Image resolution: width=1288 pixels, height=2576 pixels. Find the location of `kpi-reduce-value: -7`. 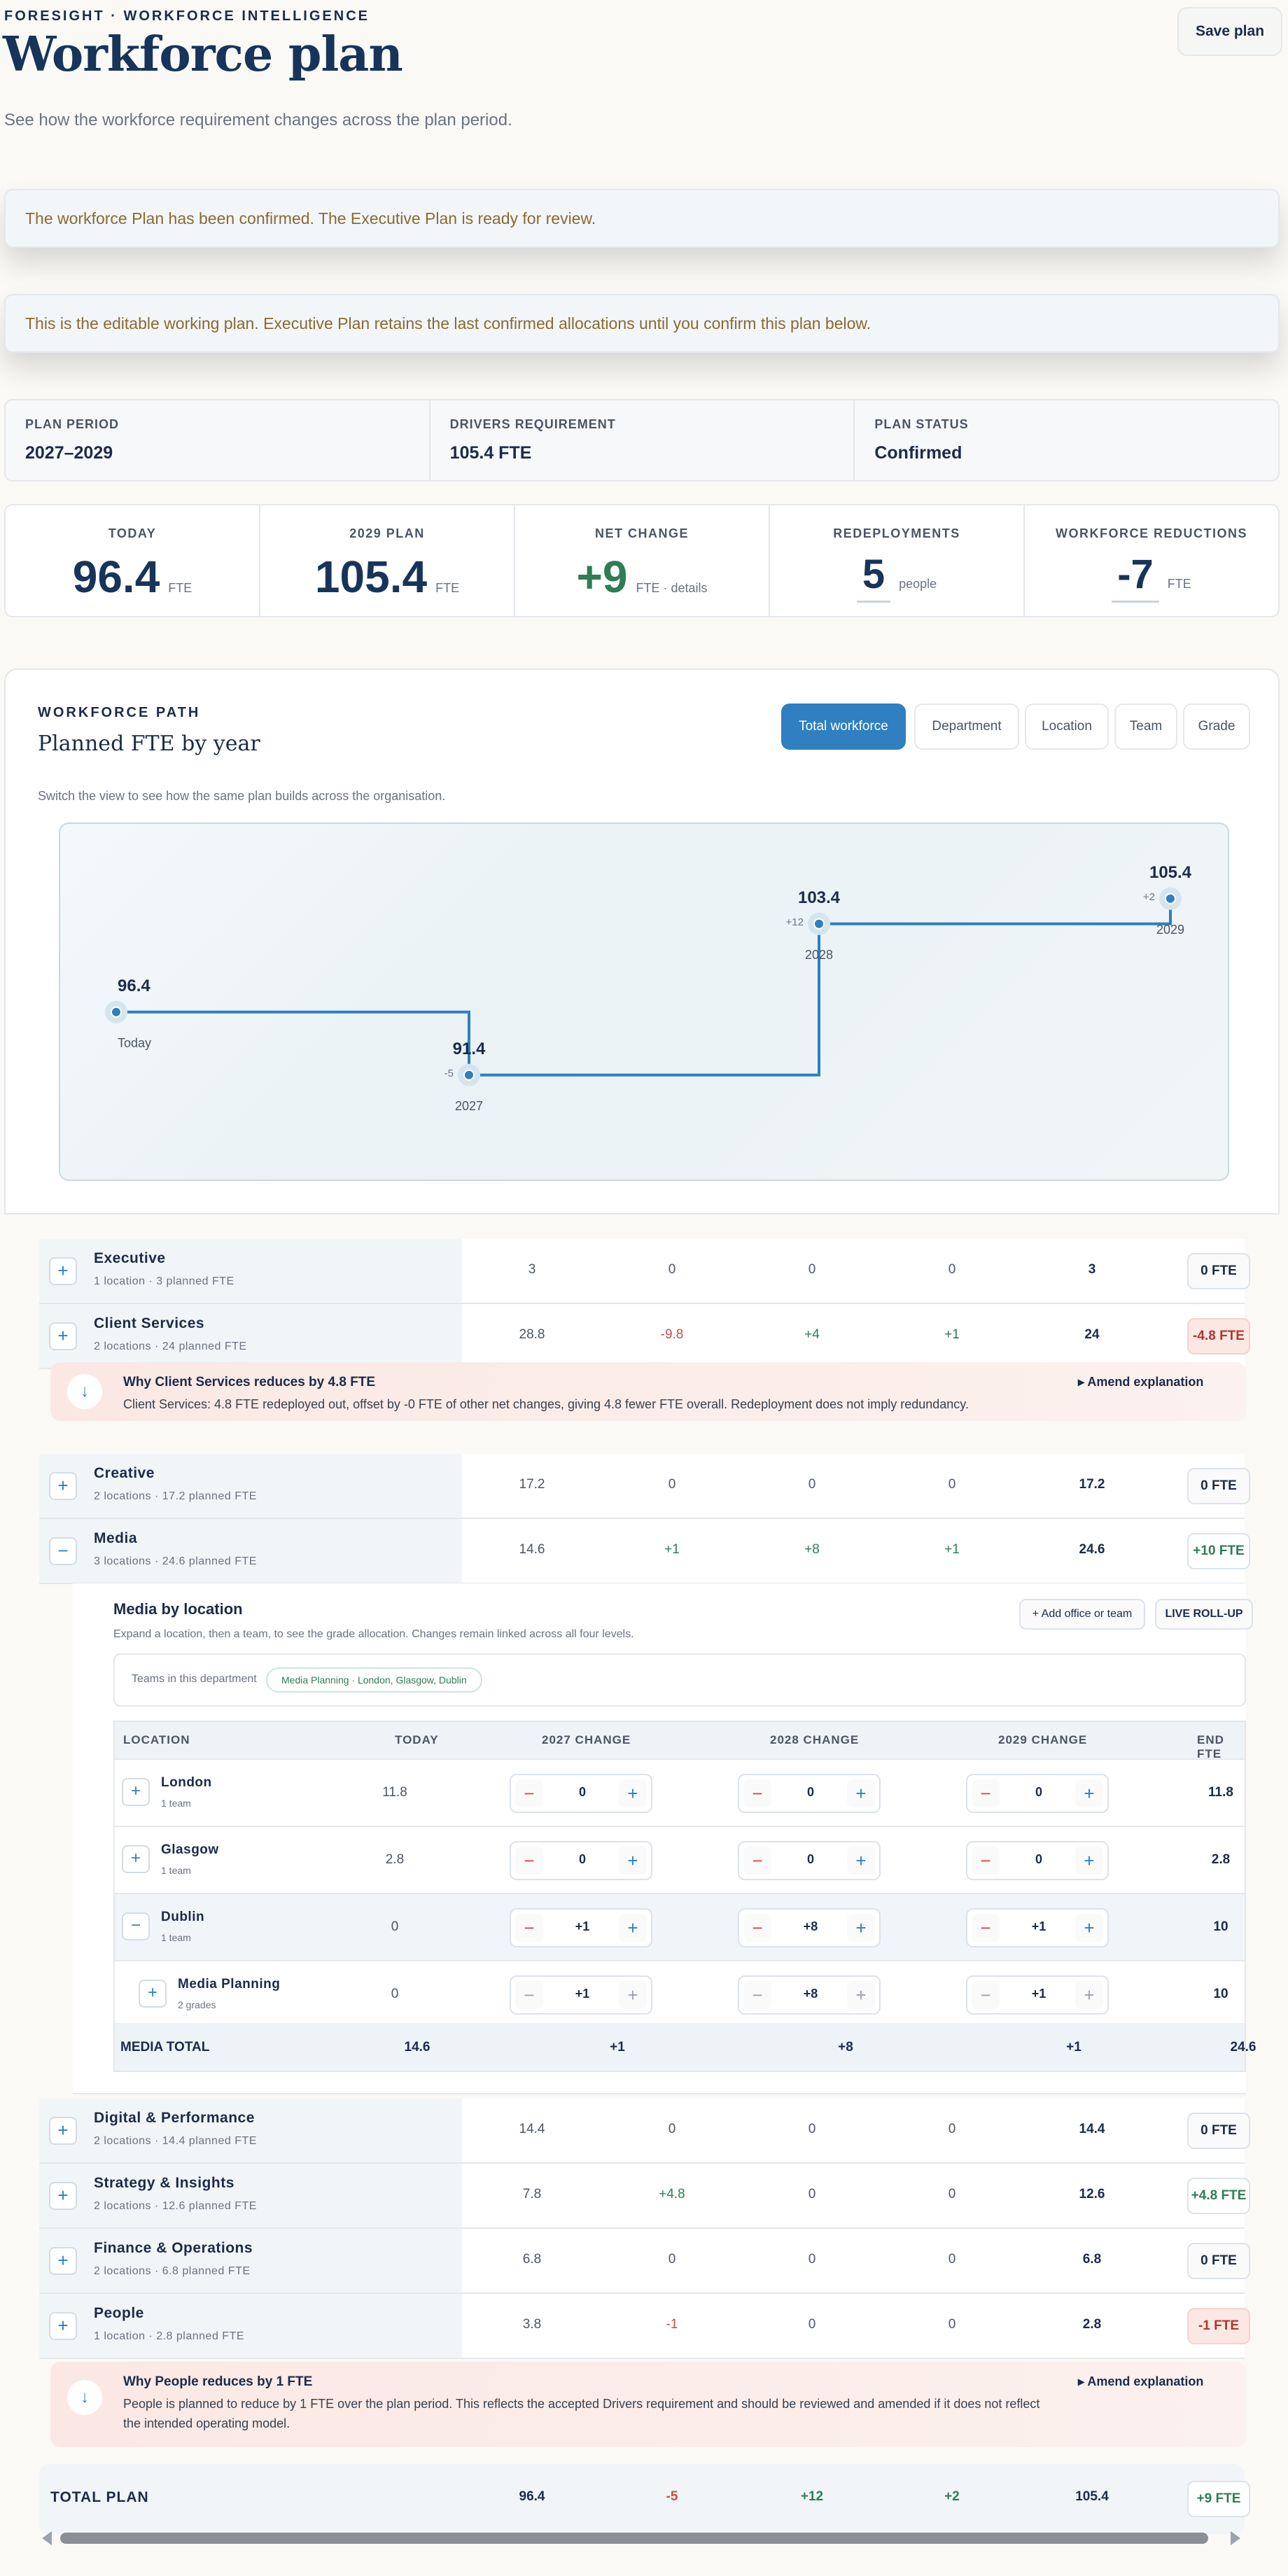

kpi-reduce-value: -7 is located at coordinates (1135, 577).